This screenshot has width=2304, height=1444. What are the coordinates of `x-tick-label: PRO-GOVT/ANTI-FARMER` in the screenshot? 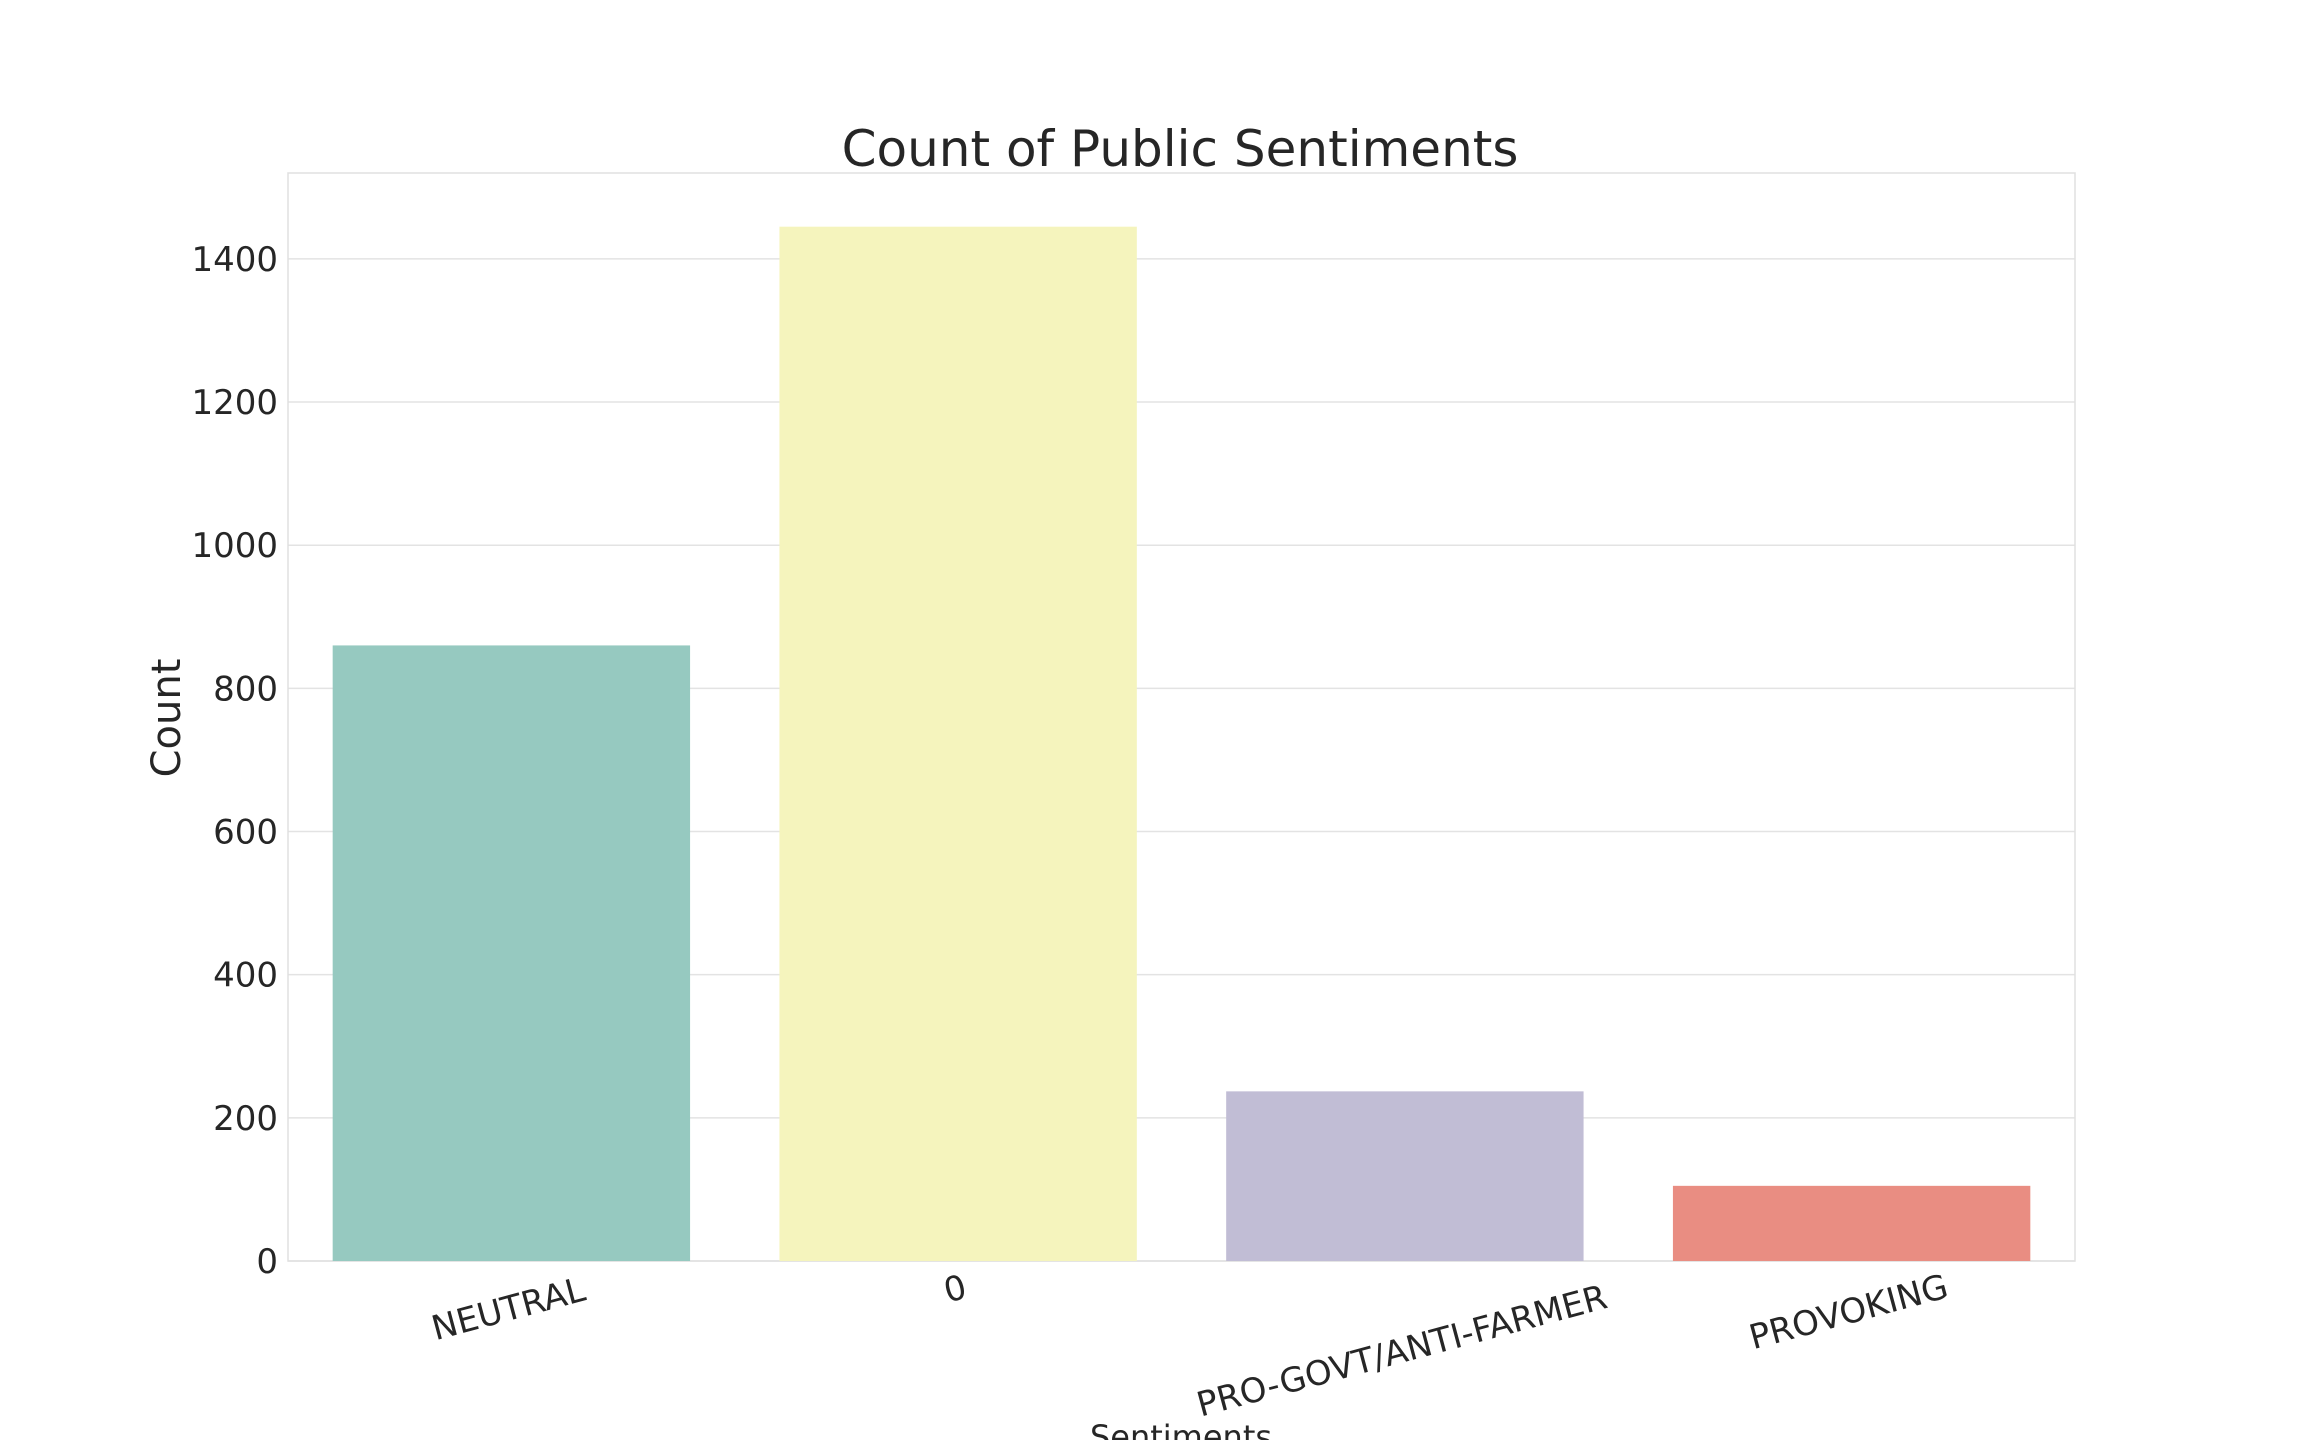 It's located at (1402, 1351).